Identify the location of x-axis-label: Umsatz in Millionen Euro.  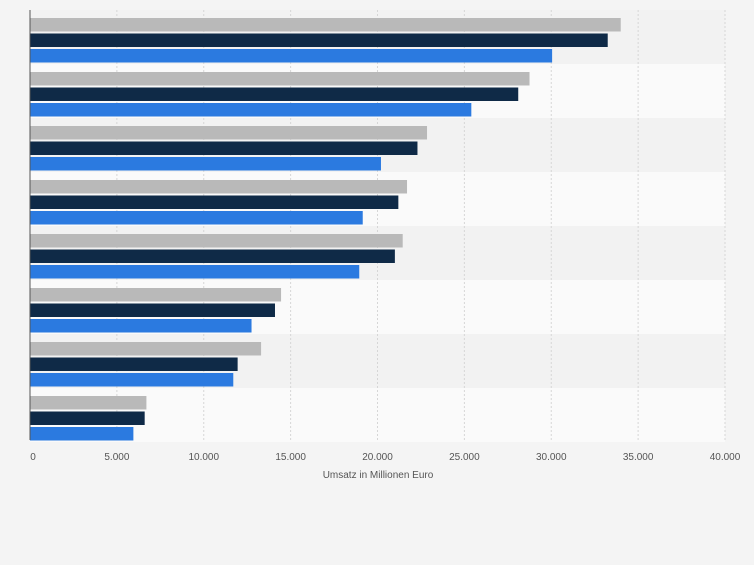
(378, 475).